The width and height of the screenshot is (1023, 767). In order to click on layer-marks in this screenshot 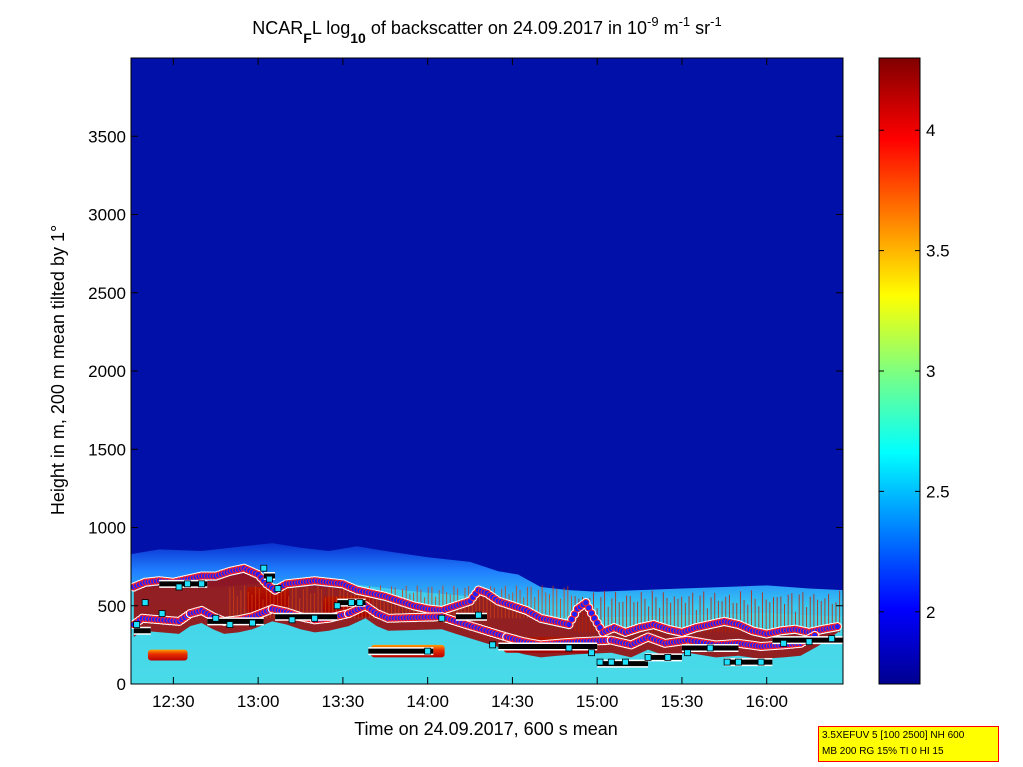, I will do `click(487, 615)`.